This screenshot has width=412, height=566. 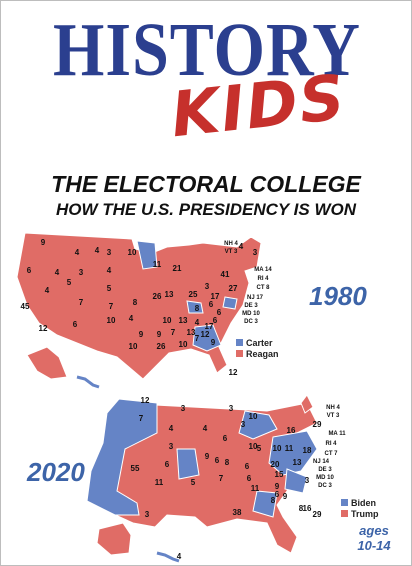 I want to click on legend-item-reagan: Reagan, so click(x=257, y=353).